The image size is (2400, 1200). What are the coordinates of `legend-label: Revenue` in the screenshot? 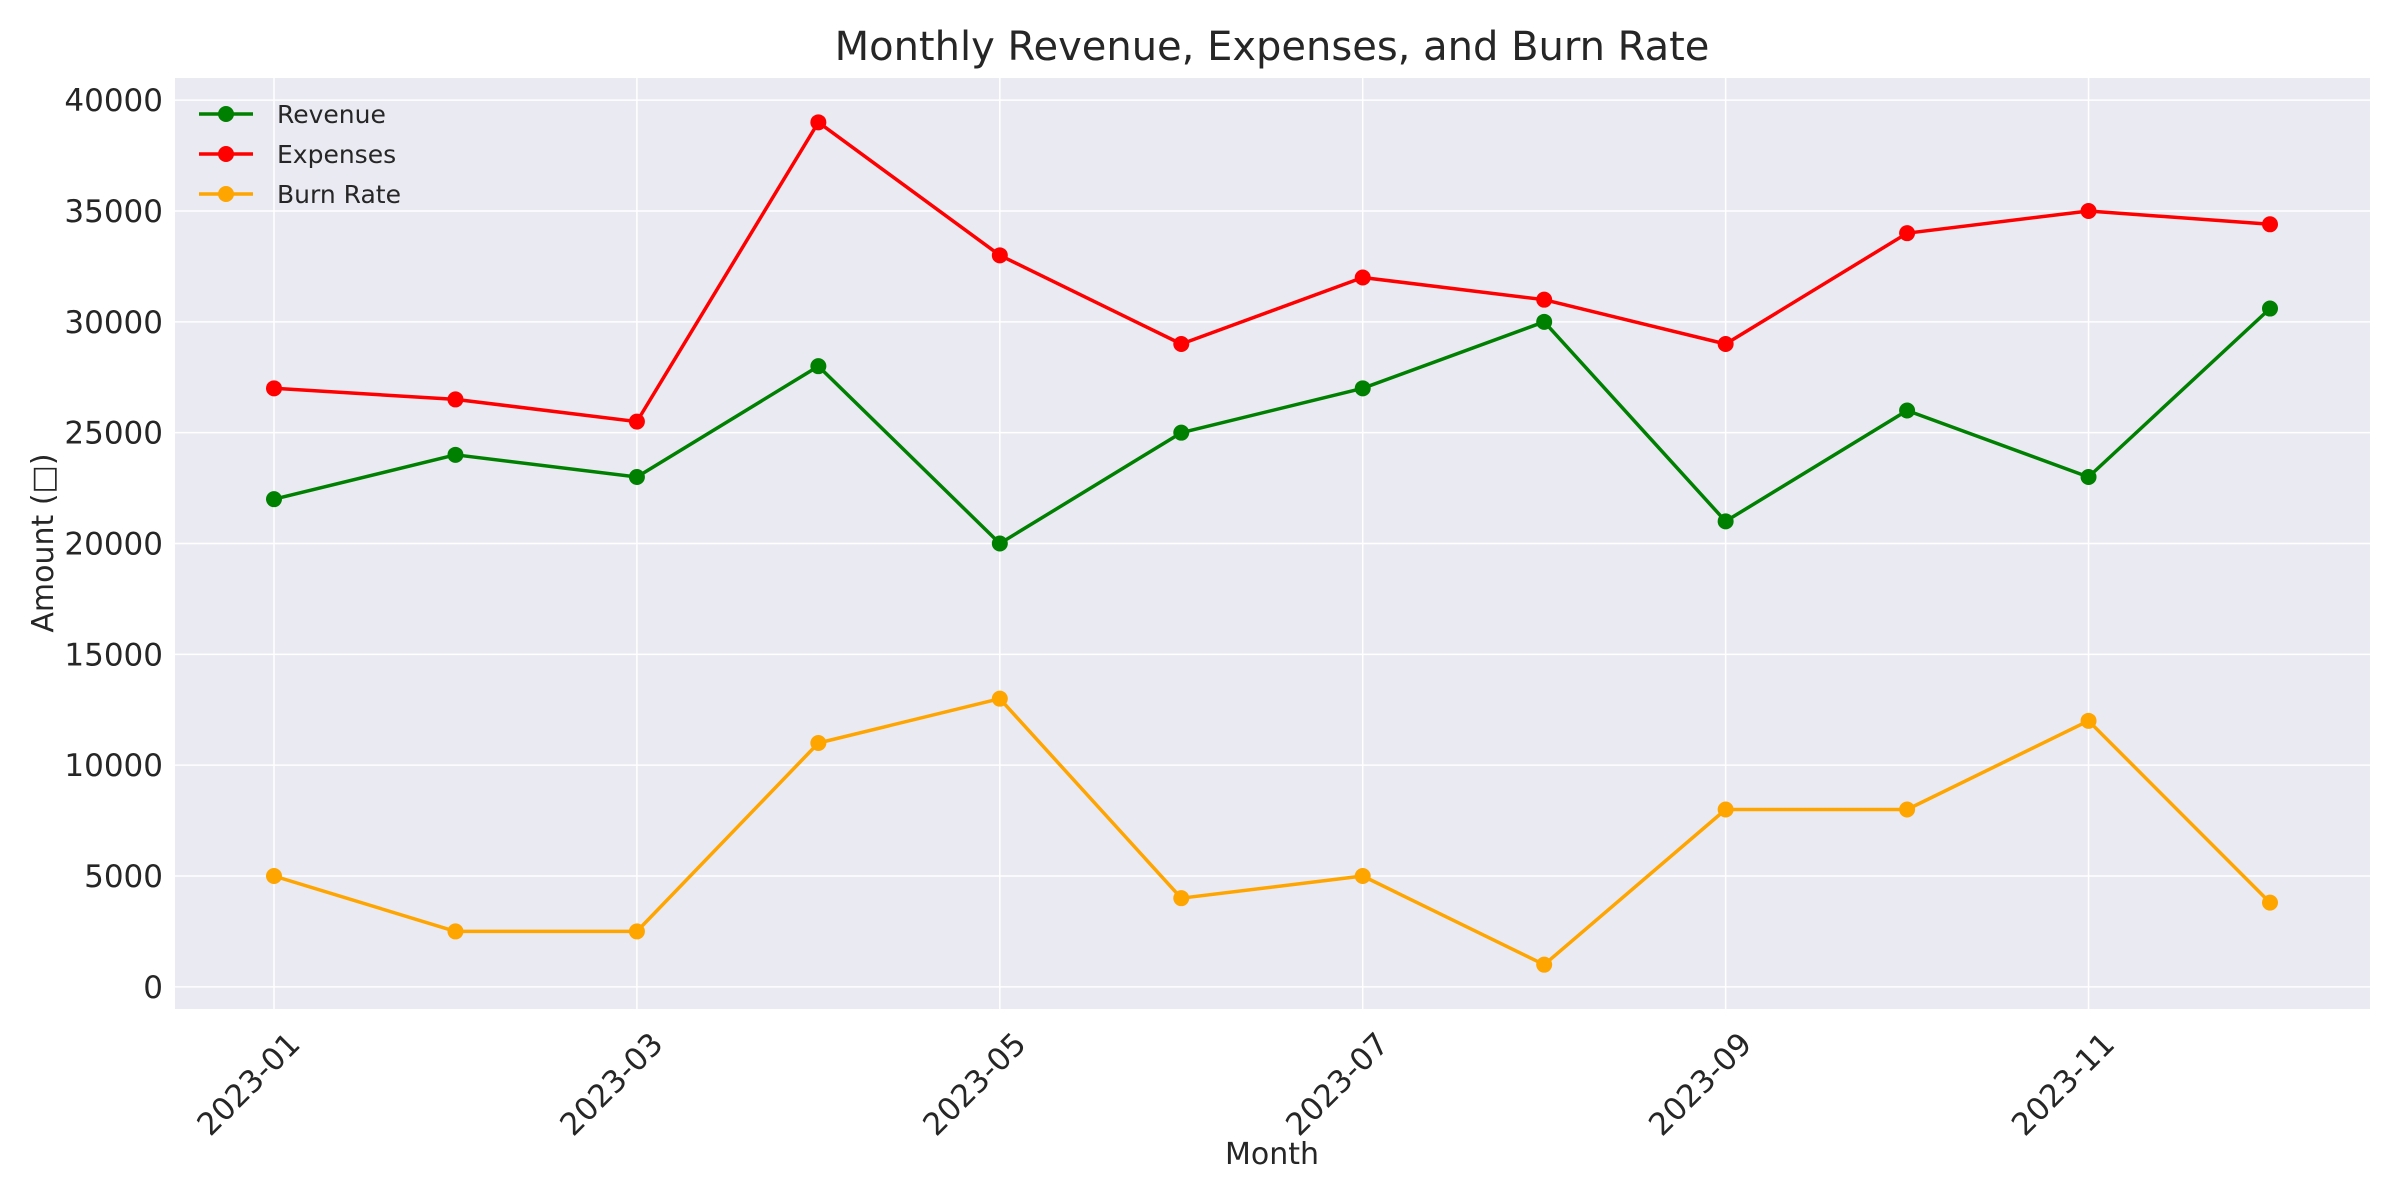 It's located at (331, 114).